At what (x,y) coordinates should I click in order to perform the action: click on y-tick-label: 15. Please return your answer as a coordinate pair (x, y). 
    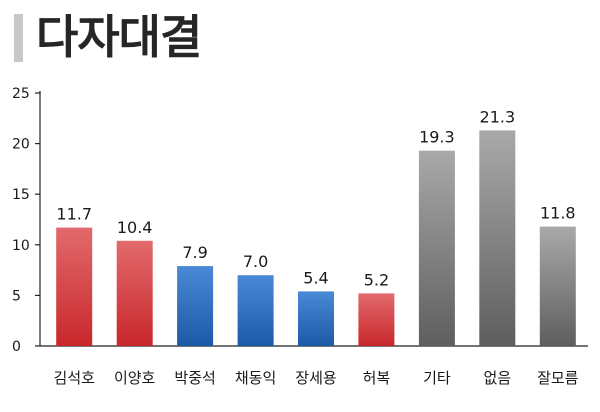
    Looking at the image, I should click on (21, 195).